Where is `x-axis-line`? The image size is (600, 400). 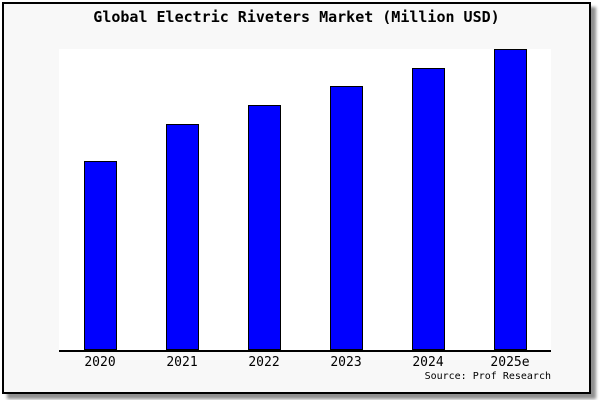 x-axis-line is located at coordinates (305, 351).